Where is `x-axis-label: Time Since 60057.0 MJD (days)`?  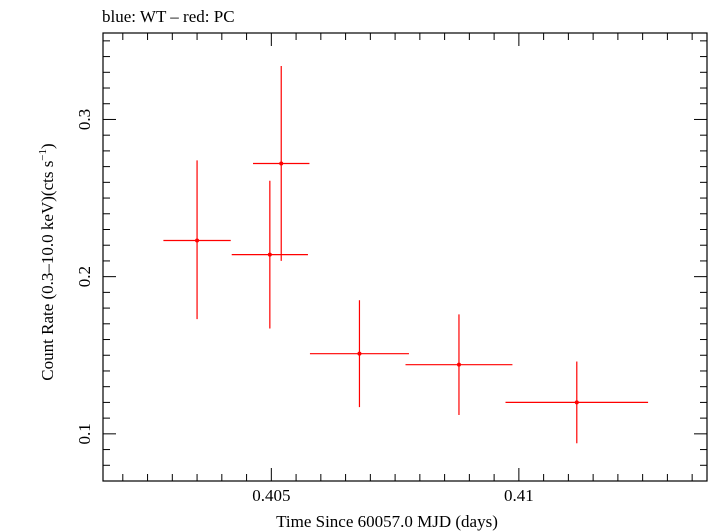
x-axis-label: Time Since 60057.0 MJD (days) is located at coordinates (387, 521).